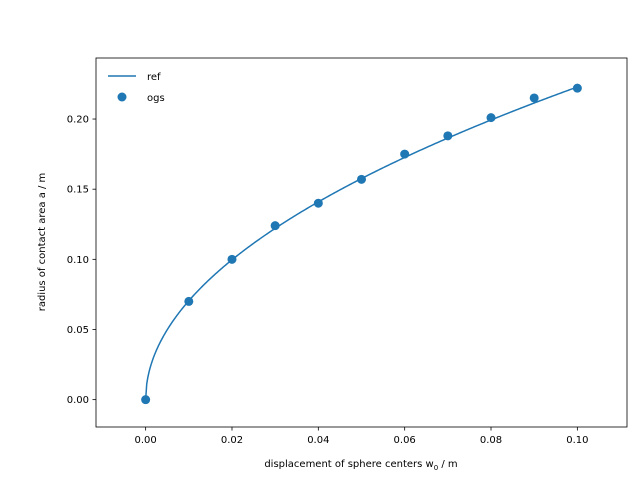 The image size is (640, 480). I want to click on x-tick-label: 0.06, so click(405, 440).